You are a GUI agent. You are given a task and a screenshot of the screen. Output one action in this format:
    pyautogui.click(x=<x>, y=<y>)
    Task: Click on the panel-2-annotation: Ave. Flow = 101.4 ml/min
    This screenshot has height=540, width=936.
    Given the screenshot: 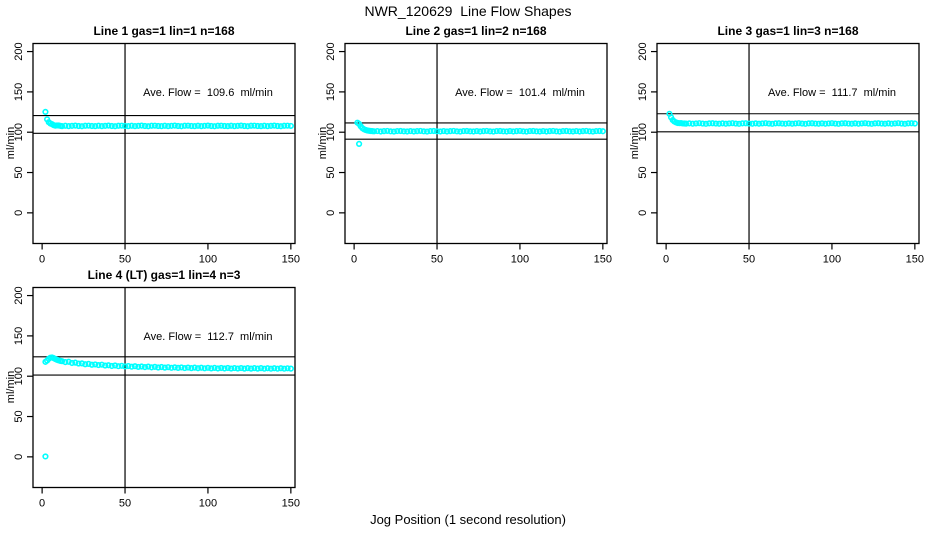 What is the action you would take?
    pyautogui.click(x=520, y=93)
    